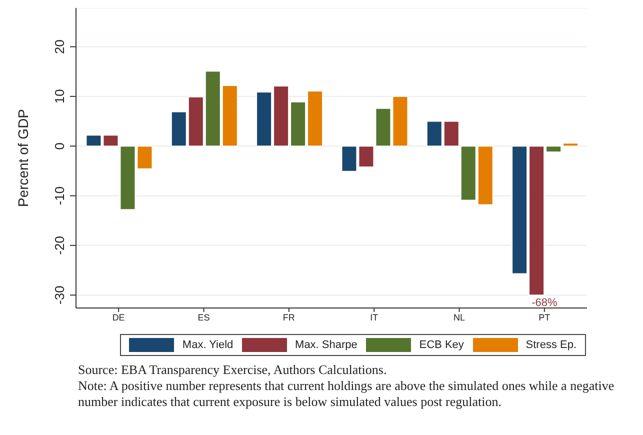 This screenshot has width=643, height=435. What do you see at coordinates (118, 317) in the screenshot?
I see `x-tick-label: DE` at bounding box center [118, 317].